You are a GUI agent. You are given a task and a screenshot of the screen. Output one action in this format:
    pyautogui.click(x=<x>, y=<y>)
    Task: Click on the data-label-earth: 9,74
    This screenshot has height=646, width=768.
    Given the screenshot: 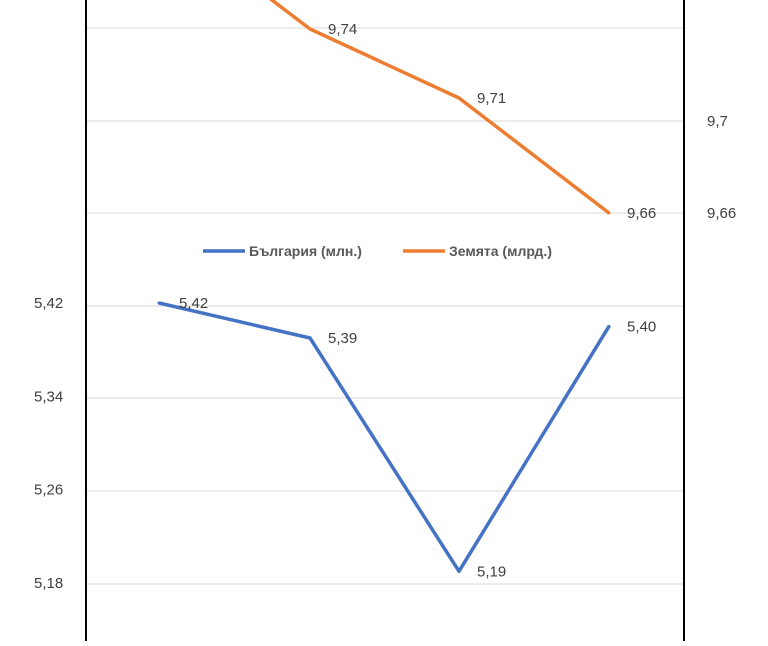 What is the action you would take?
    pyautogui.click(x=342, y=29)
    